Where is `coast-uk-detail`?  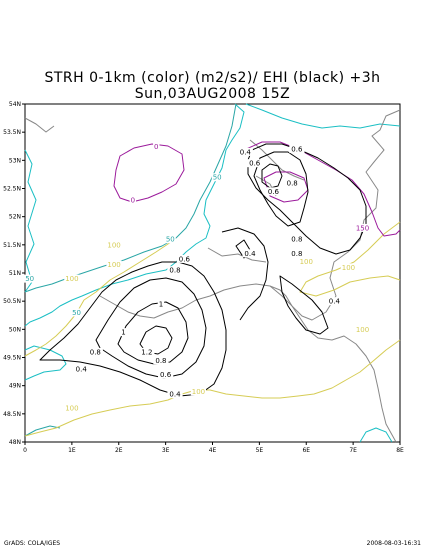
coast-uk-detail is located at coordinates (39, 125).